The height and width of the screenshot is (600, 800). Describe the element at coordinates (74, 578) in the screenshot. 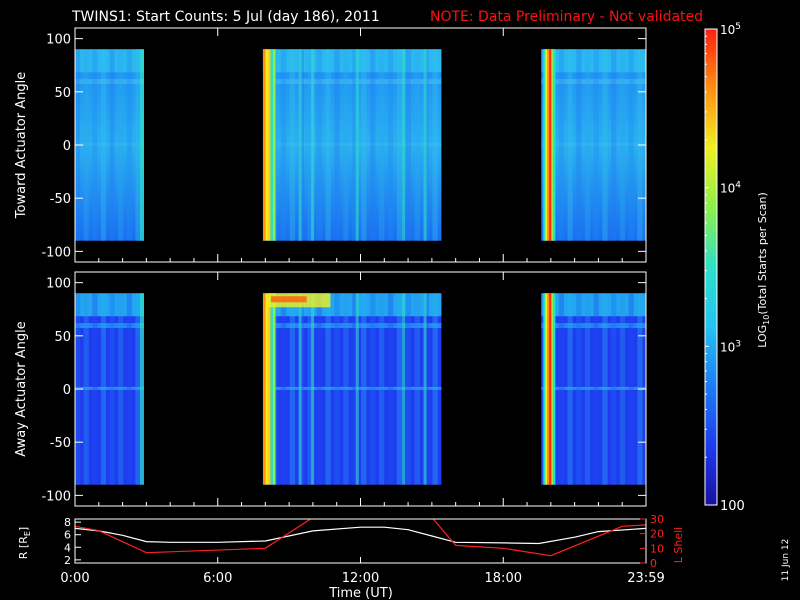

I see `x-tick-label: 0:00` at that location.